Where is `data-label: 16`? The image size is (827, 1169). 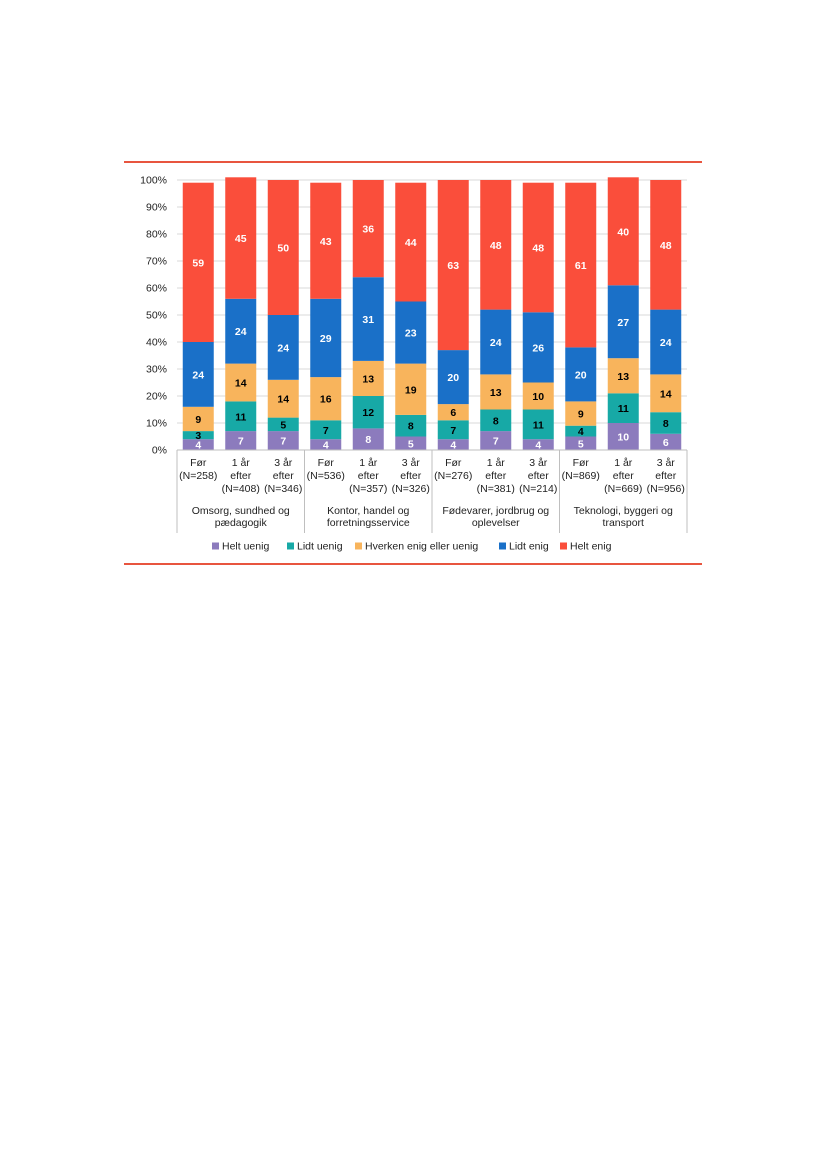 data-label: 16 is located at coordinates (326, 400).